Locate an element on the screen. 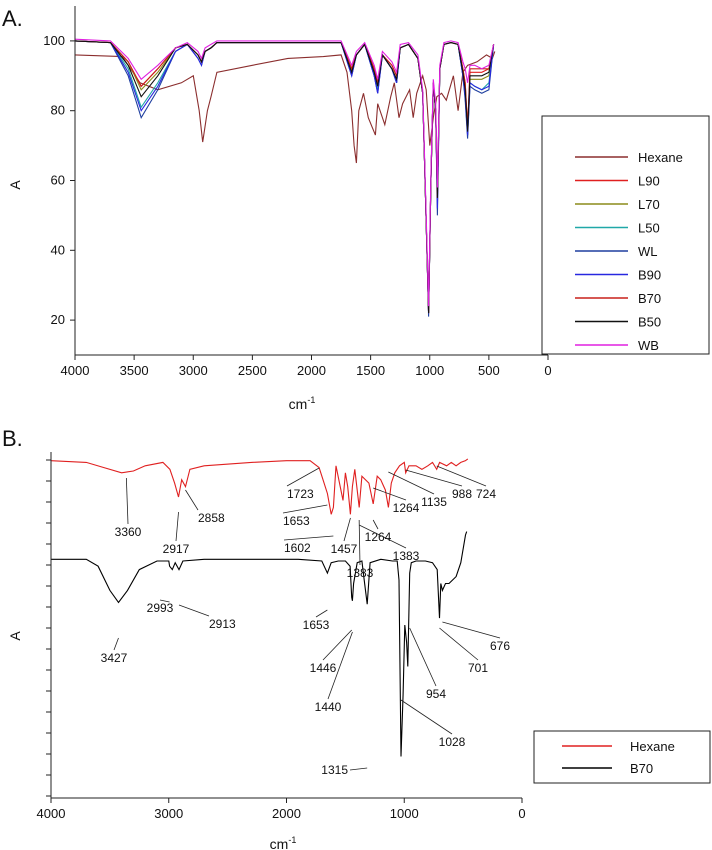 The width and height of the screenshot is (712, 850). y-tick-label-100: 100 is located at coordinates (54, 40).